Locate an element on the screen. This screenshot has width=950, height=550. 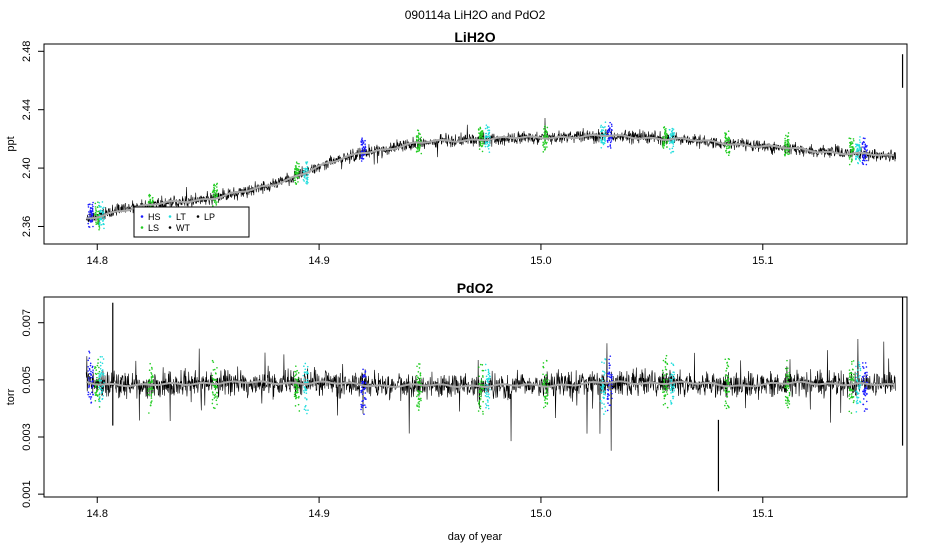
lih2o-x-tick-label-0: 14.8 is located at coordinates (97, 261).